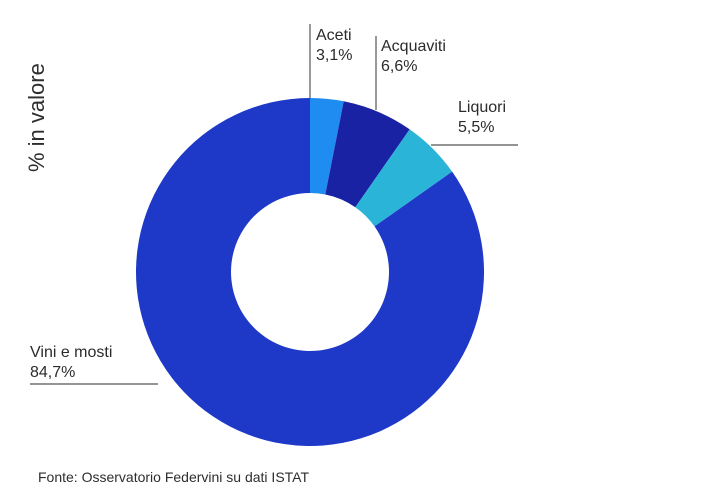 This screenshot has width=714, height=499. What do you see at coordinates (399, 66) in the screenshot?
I see `slice-value-acquaviti: 6,6%` at bounding box center [399, 66].